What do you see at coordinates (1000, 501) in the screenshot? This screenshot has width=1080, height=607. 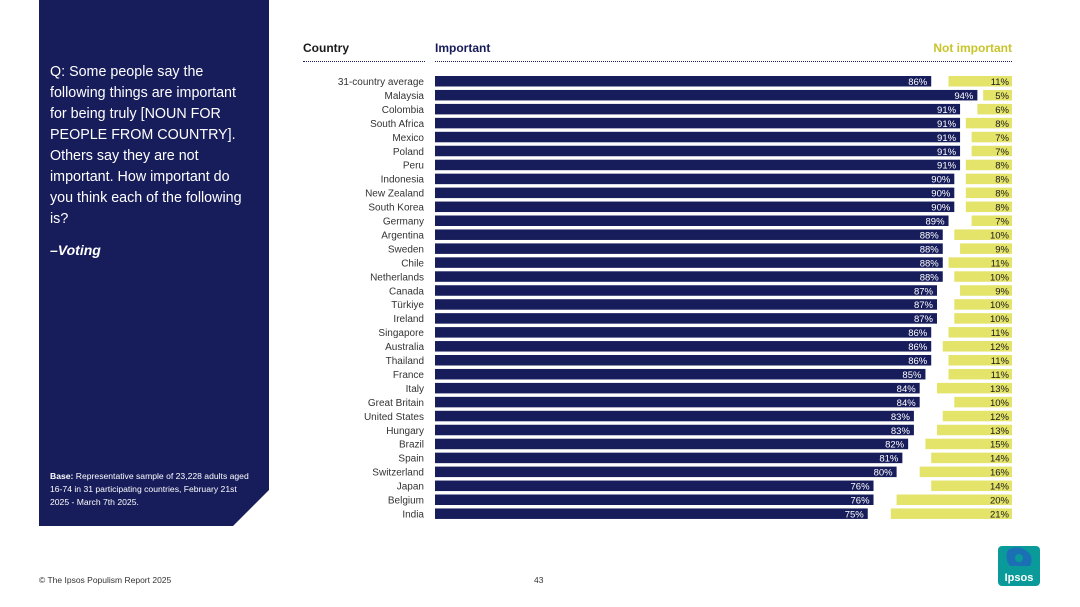 I see `bar-not-important-label: 20%` at bounding box center [1000, 501].